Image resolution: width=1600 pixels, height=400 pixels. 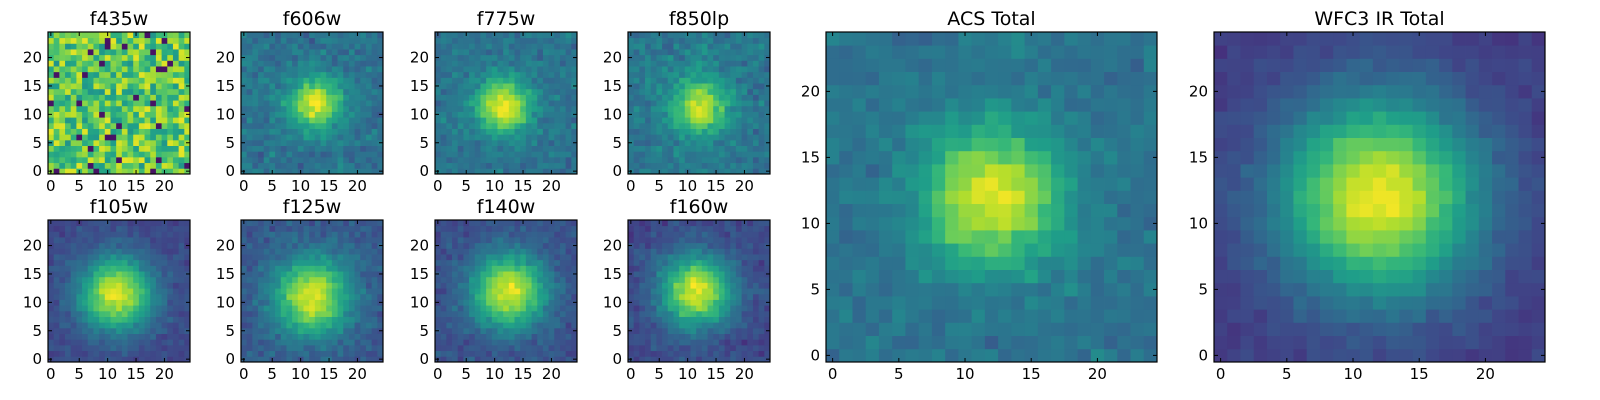 I want to click on x-tick-label: 0, so click(x=51, y=186).